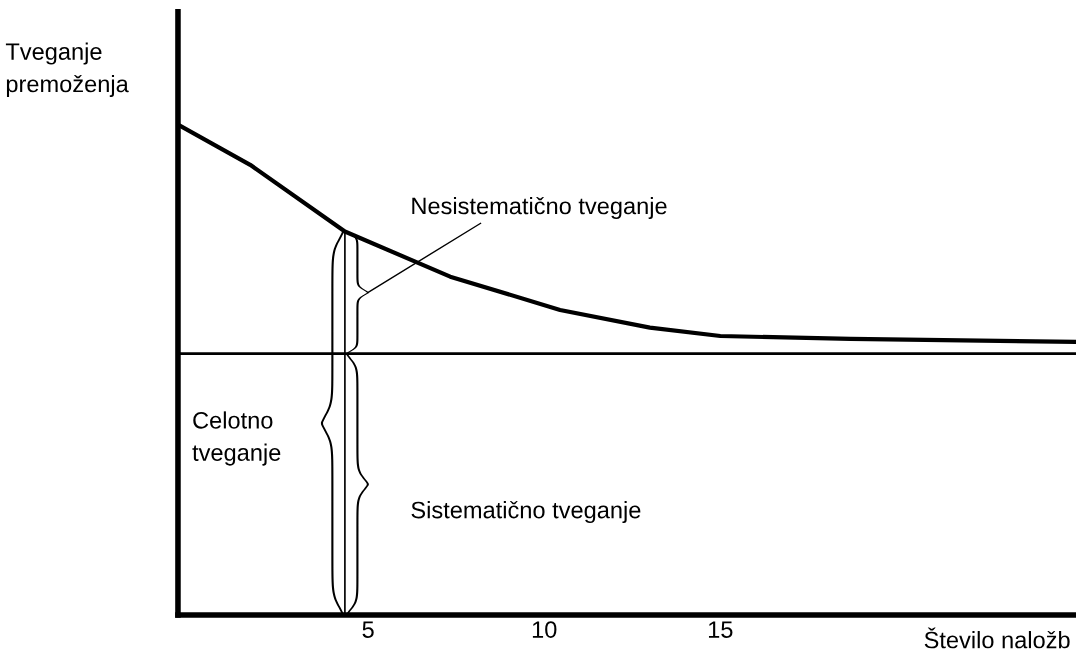 Image resolution: width=1076 pixels, height=655 pixels. Describe the element at coordinates (544, 629) in the screenshot. I see `x-tick-label: 10` at that location.